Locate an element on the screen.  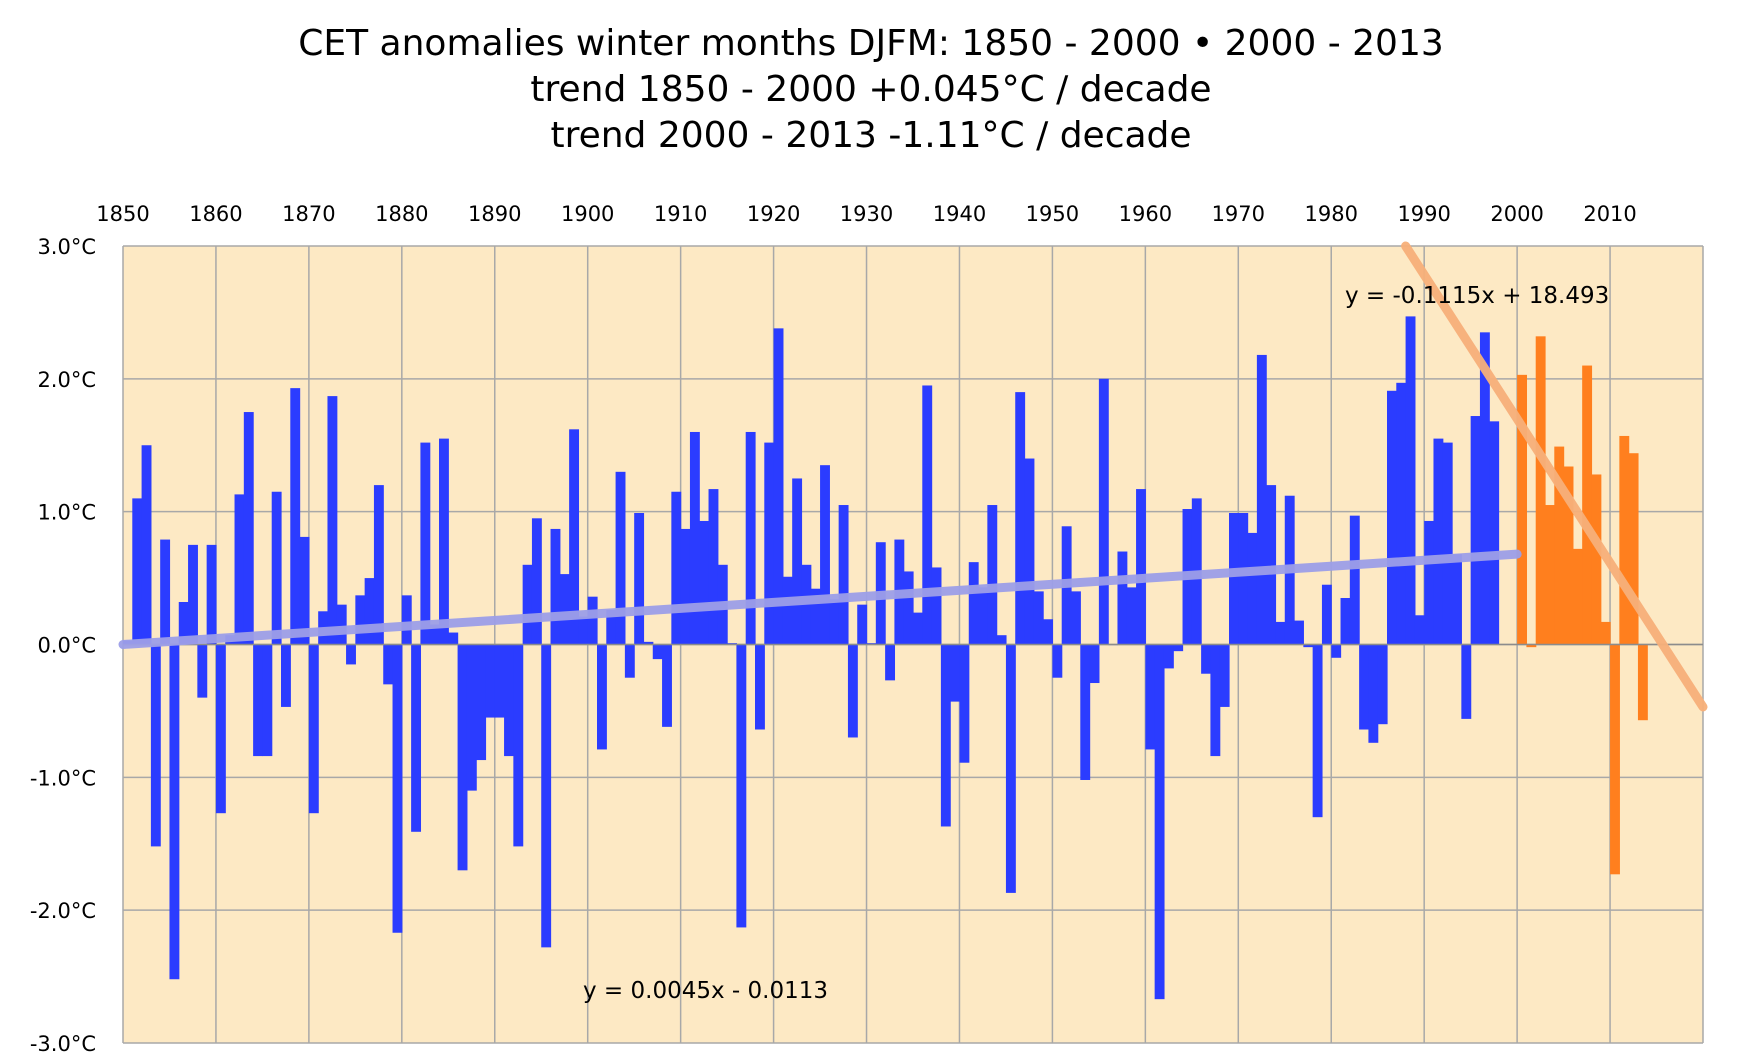
chart-title-line-2: trend 1850 - 2000 +0.045°C / decade is located at coordinates (871, 89).